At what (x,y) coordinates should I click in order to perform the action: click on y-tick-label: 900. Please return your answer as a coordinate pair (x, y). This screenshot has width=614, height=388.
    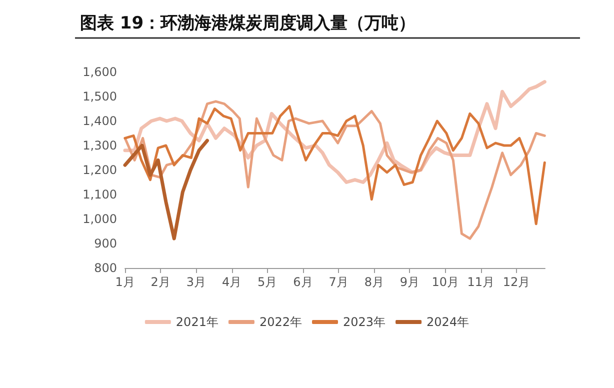
    Looking at the image, I should click on (105, 243).